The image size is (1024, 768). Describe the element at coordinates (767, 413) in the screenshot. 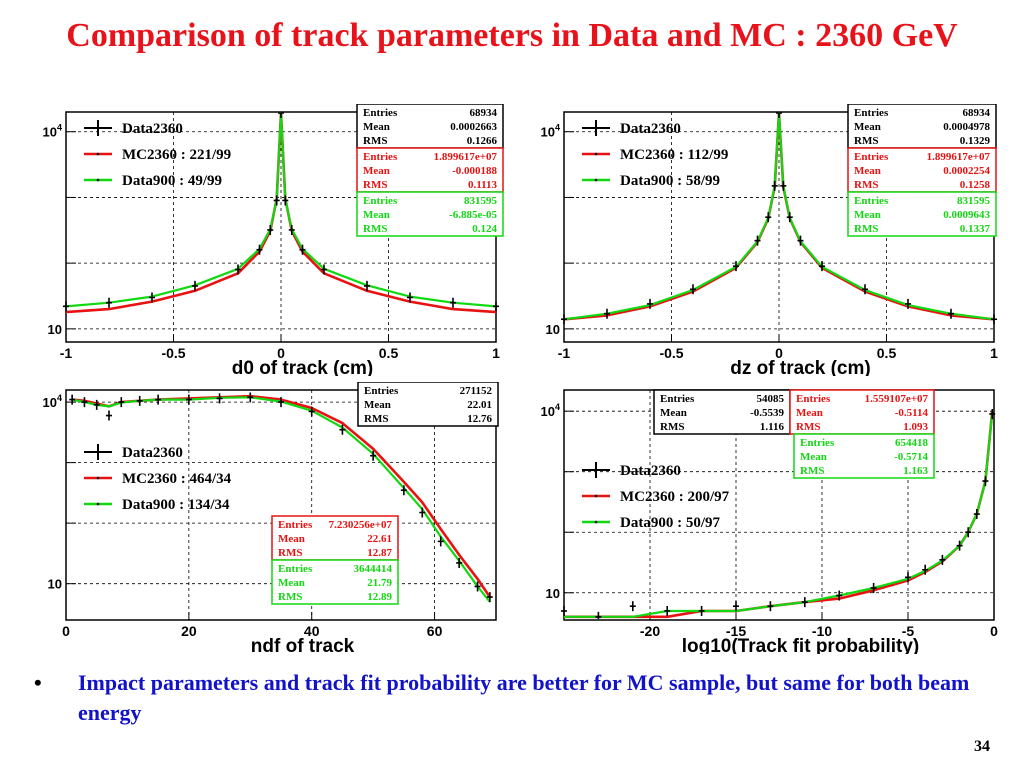

I see `stats-value: -0.5539` at that location.